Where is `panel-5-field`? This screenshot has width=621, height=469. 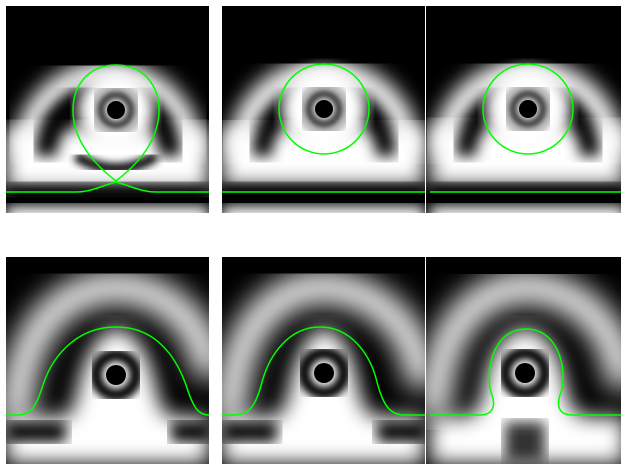
panel-5-field is located at coordinates (323, 360).